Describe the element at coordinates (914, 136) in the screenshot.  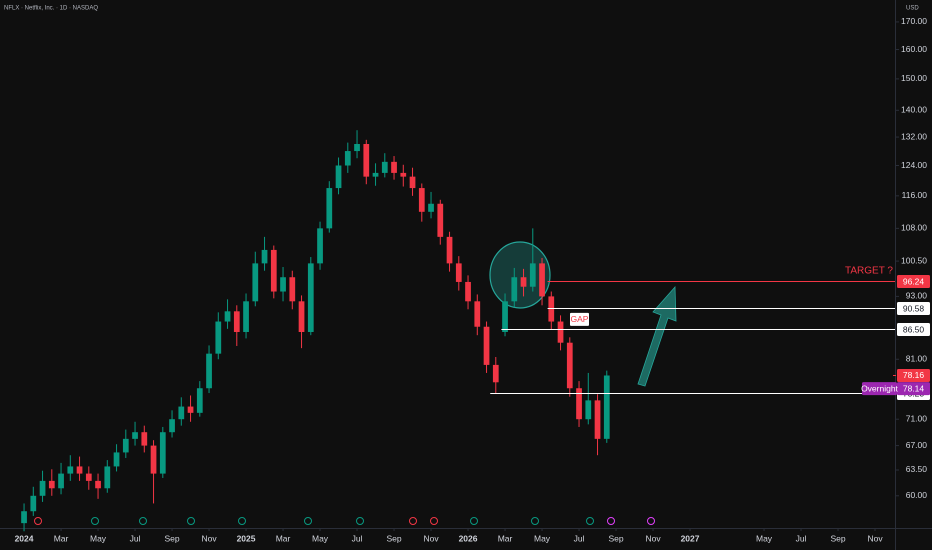
I see `y-tick-label: 132.00` at that location.